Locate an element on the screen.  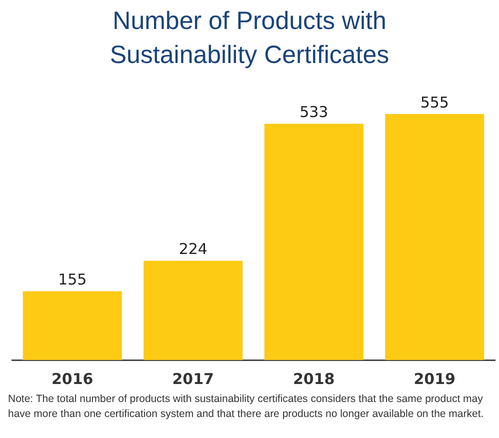
x-tick-label: 2017 is located at coordinates (193, 379).